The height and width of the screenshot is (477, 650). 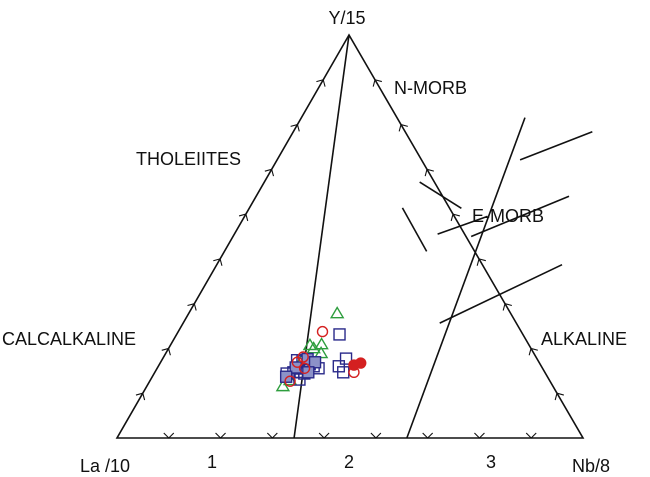 I want to click on field-label-tholeiites: THOLEIITES, so click(x=188, y=159).